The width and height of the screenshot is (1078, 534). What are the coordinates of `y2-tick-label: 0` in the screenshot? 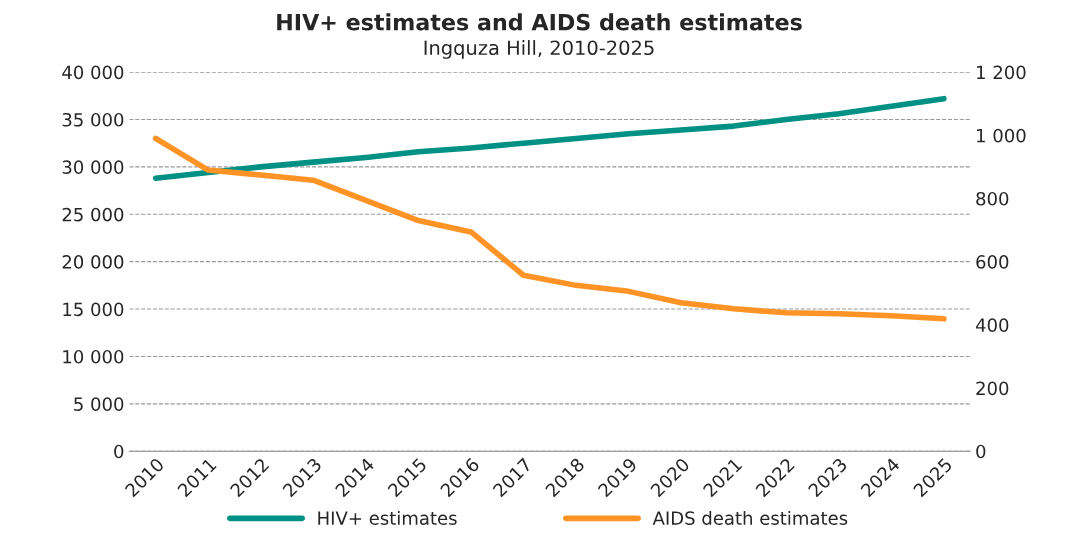 It's located at (981, 451).